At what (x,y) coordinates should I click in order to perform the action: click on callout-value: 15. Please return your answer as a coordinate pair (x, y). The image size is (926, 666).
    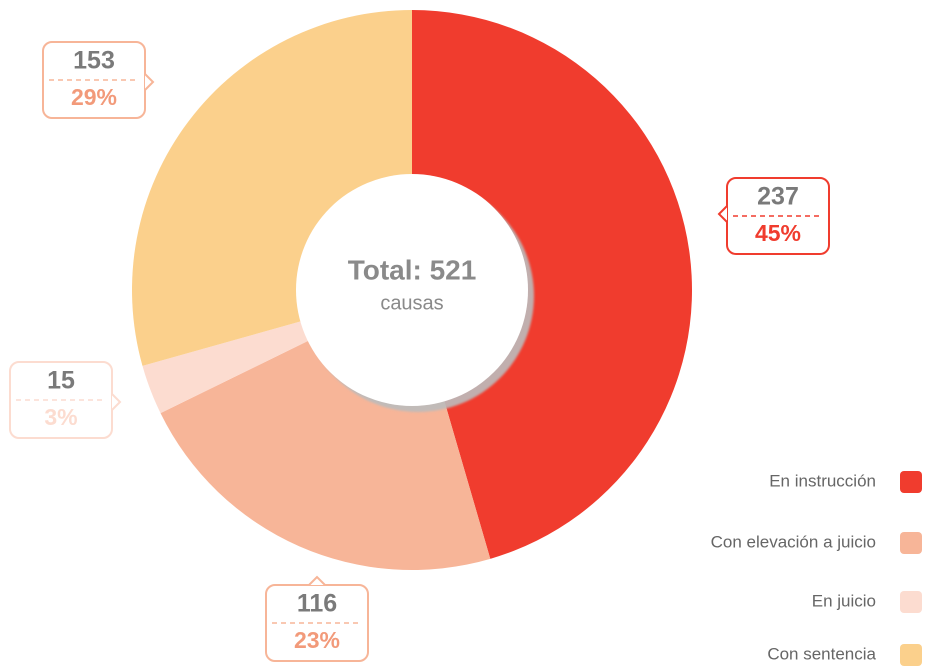
    Looking at the image, I should click on (61, 381).